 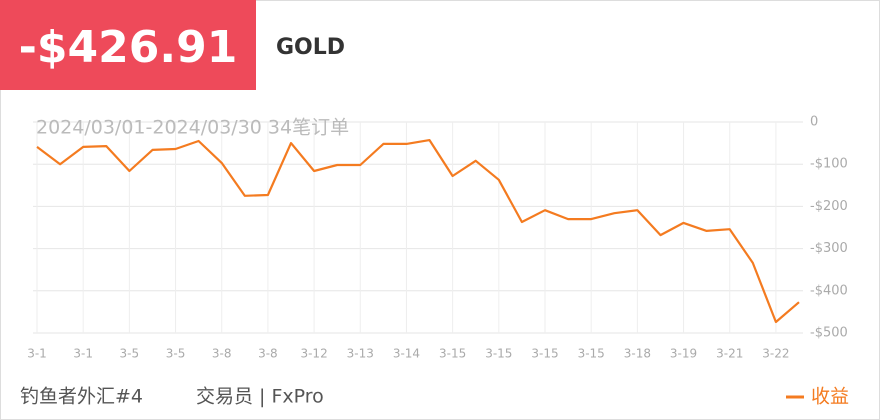 I want to click on subtitle: 2024/03/01-2024/03/30 34笔订单, so click(x=192, y=128).